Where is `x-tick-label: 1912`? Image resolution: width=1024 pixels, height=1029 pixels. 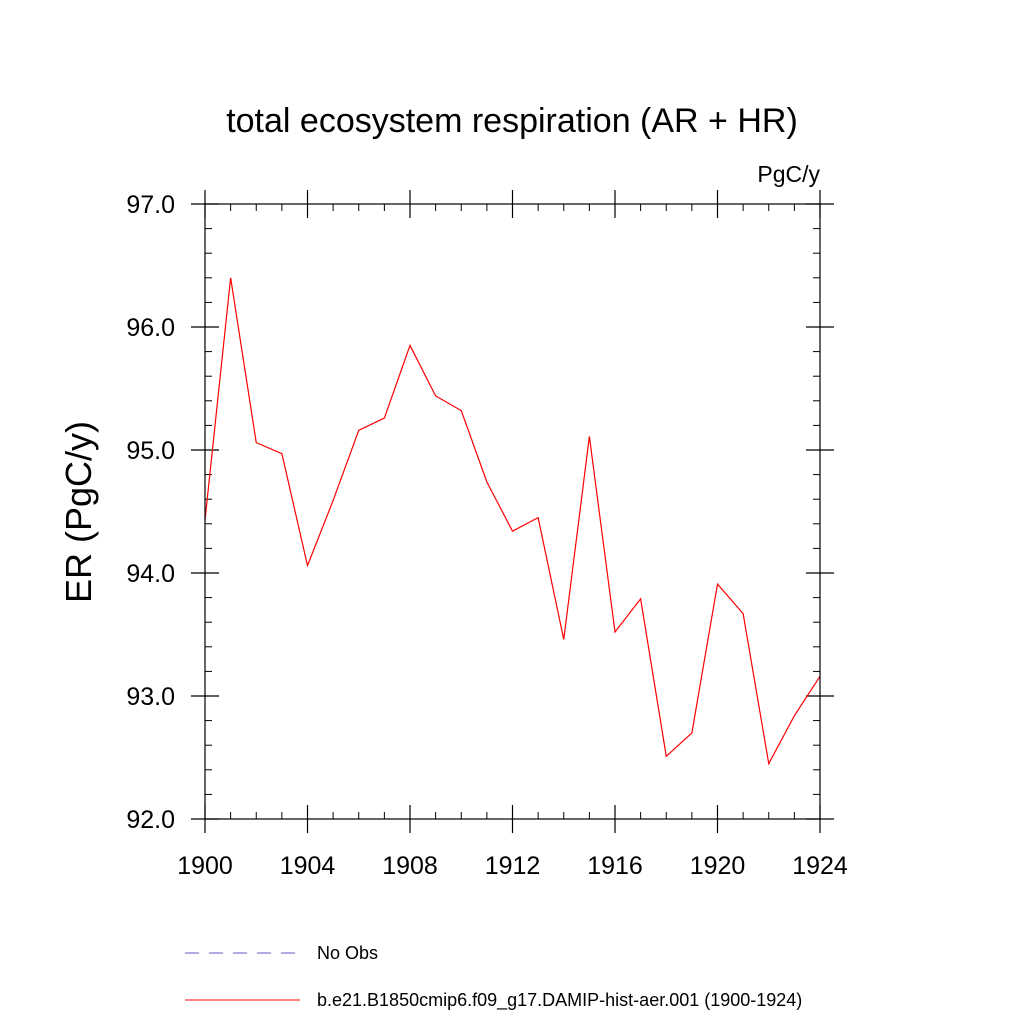 x-tick-label: 1912 is located at coordinates (513, 866).